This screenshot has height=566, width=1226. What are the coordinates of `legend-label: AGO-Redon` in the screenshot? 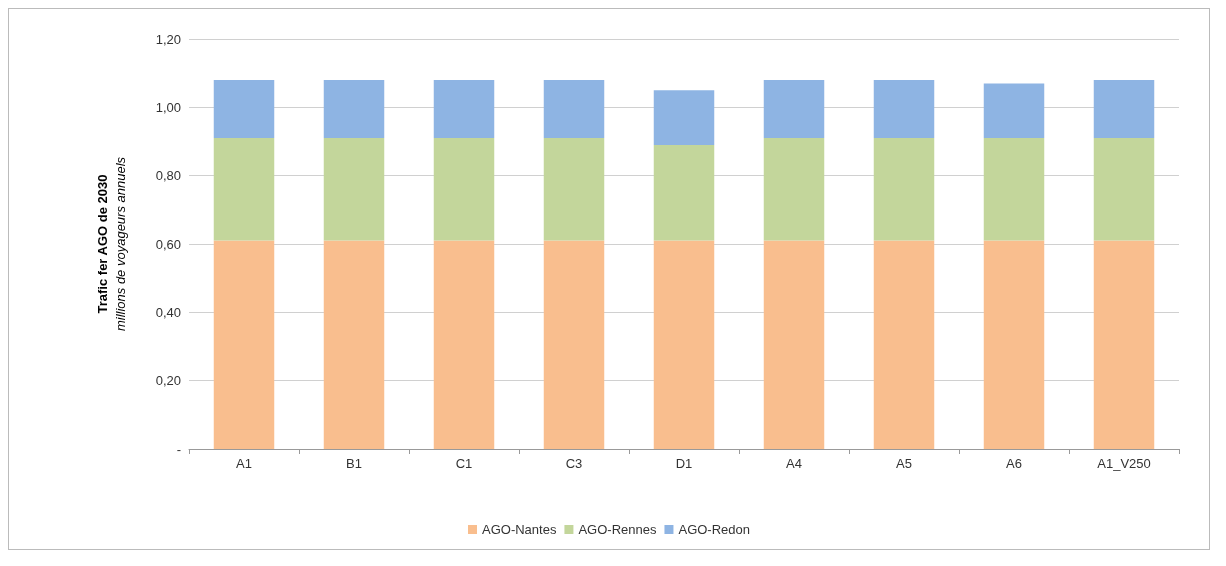 It's located at (714, 529).